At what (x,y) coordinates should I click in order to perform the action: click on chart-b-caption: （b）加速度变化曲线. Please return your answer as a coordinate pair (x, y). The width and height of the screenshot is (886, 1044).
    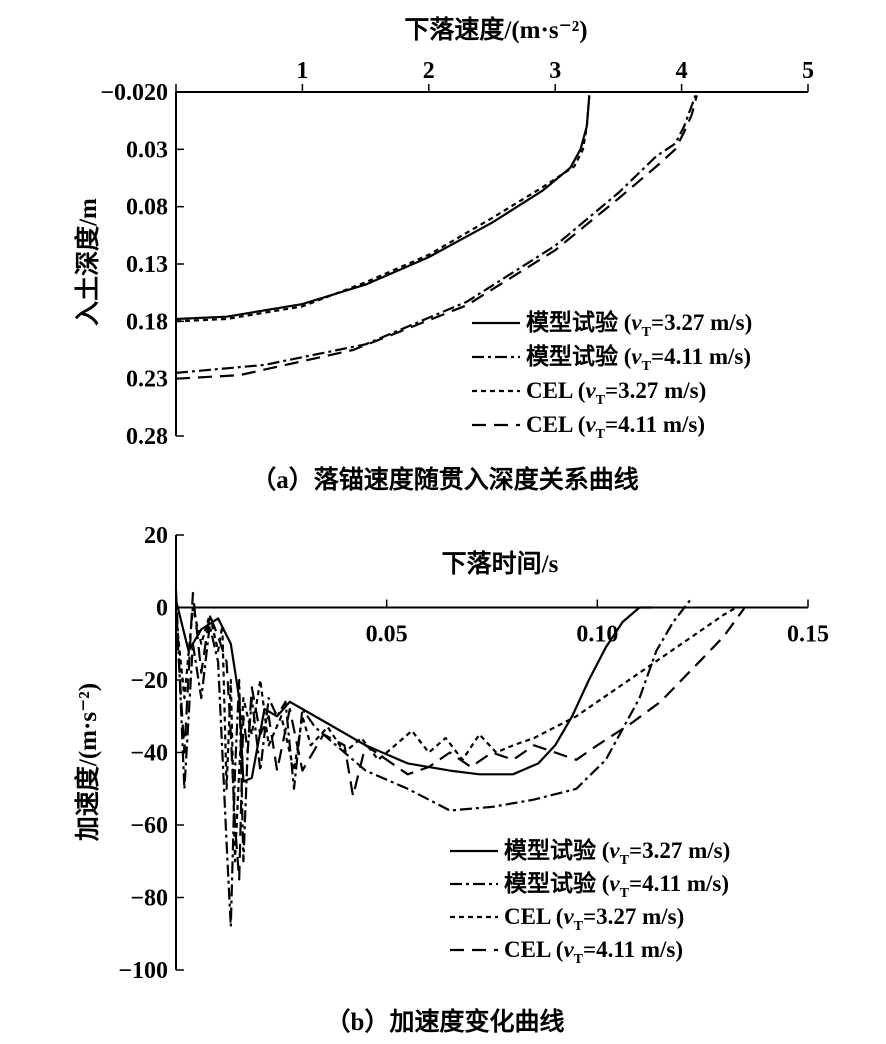
    Looking at the image, I should click on (445, 1021).